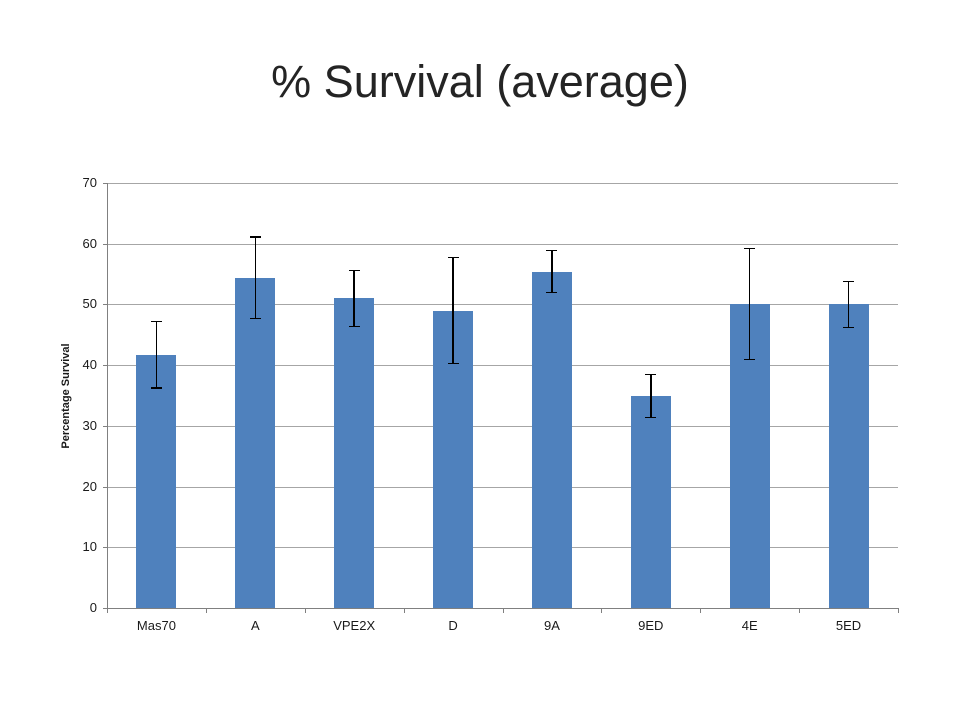 The image size is (960, 720). I want to click on y-tick-label: 20, so click(89, 486).